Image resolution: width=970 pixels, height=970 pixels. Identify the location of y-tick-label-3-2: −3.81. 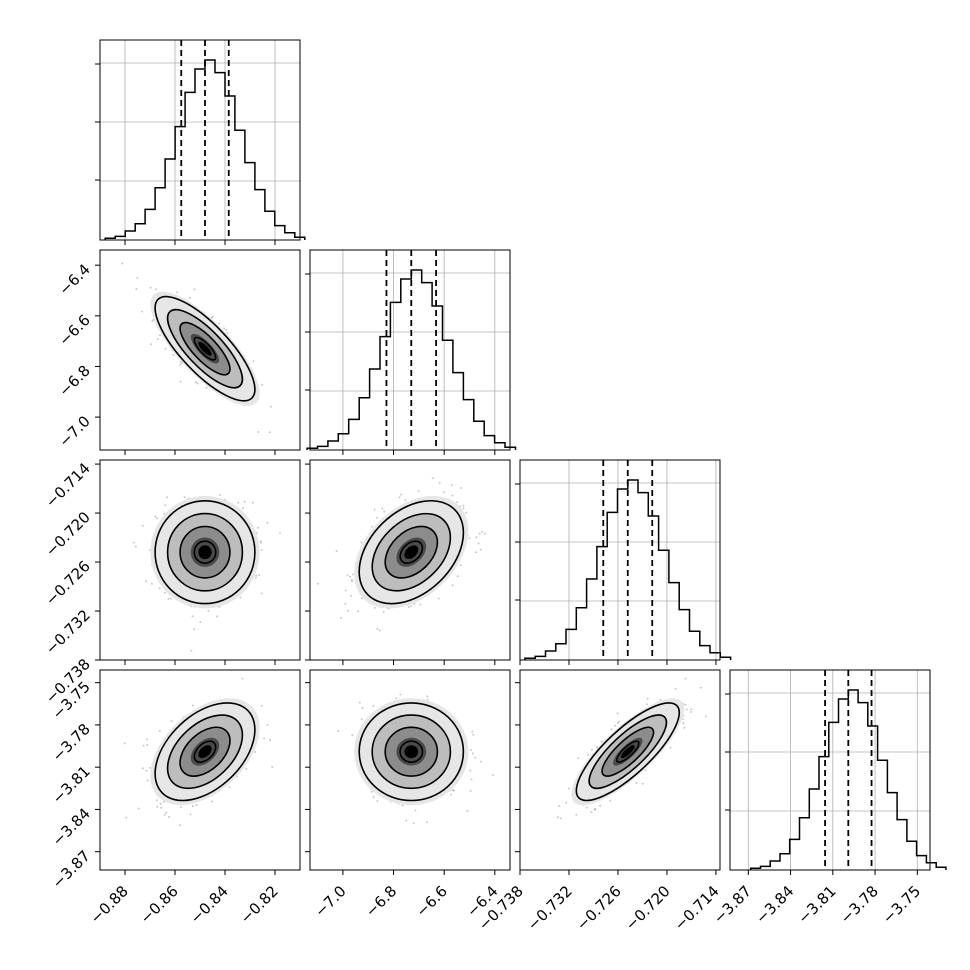
(71, 784).